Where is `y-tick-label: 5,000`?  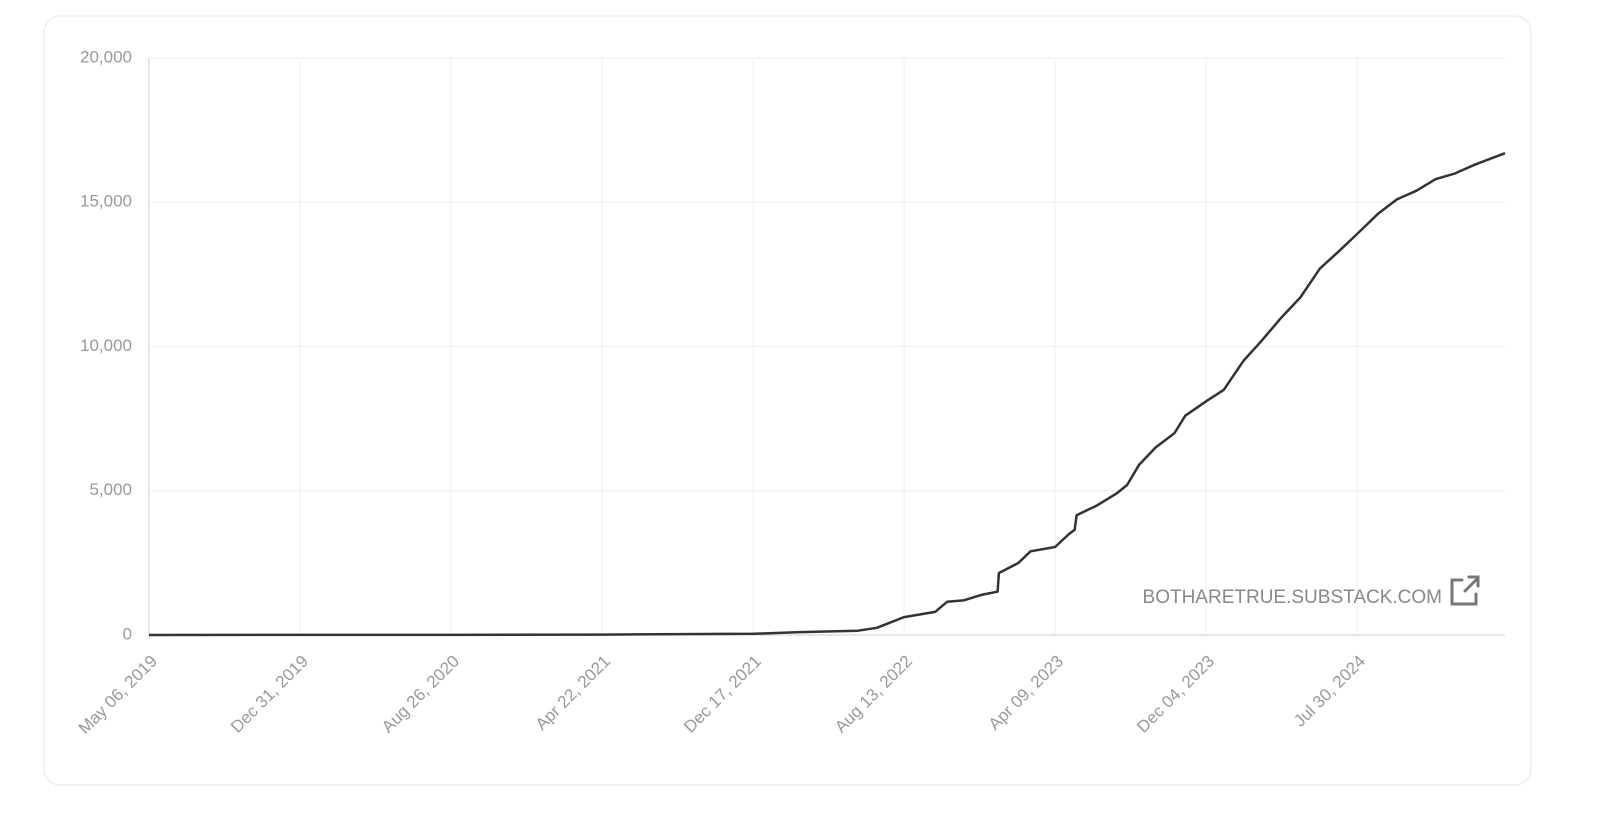 y-tick-label: 5,000 is located at coordinates (110, 489).